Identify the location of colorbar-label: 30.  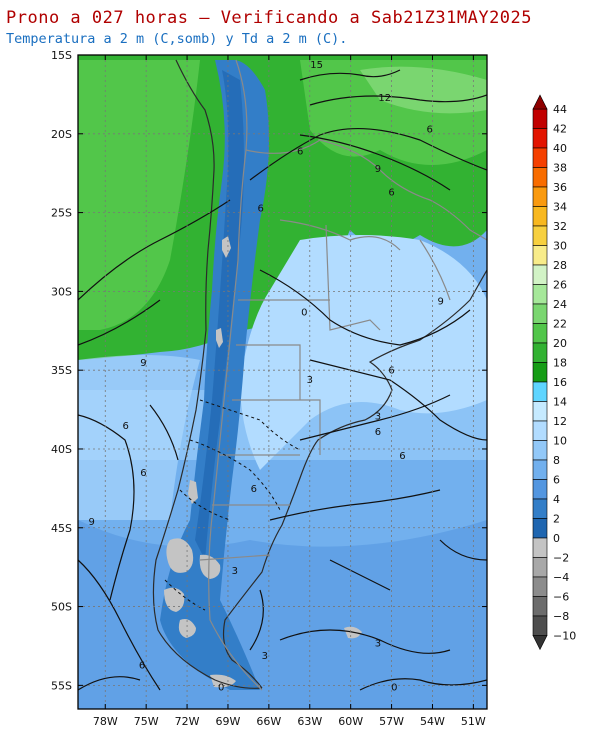
(560, 246).